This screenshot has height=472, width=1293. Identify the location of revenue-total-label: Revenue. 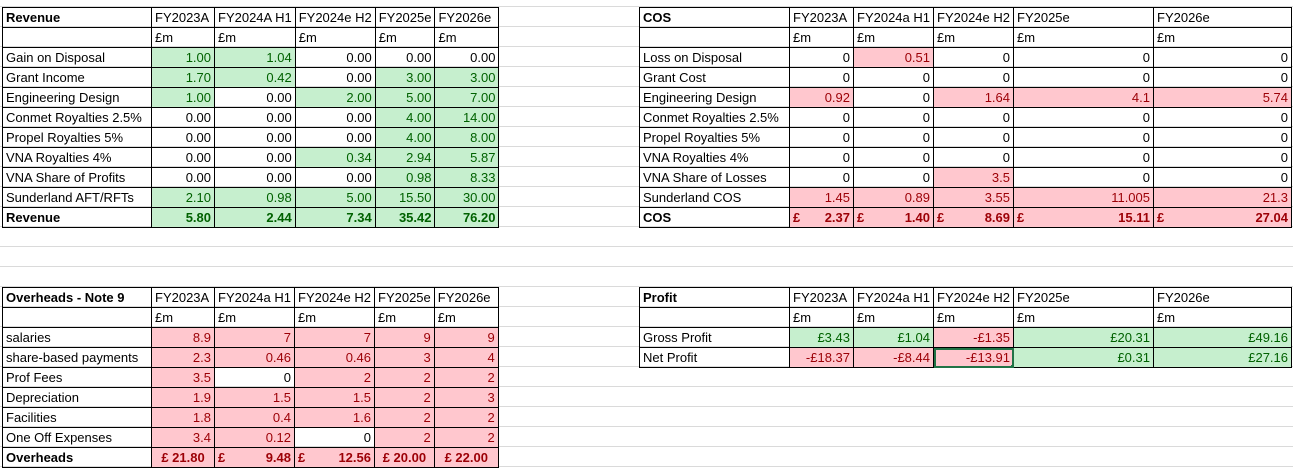
(77, 217).